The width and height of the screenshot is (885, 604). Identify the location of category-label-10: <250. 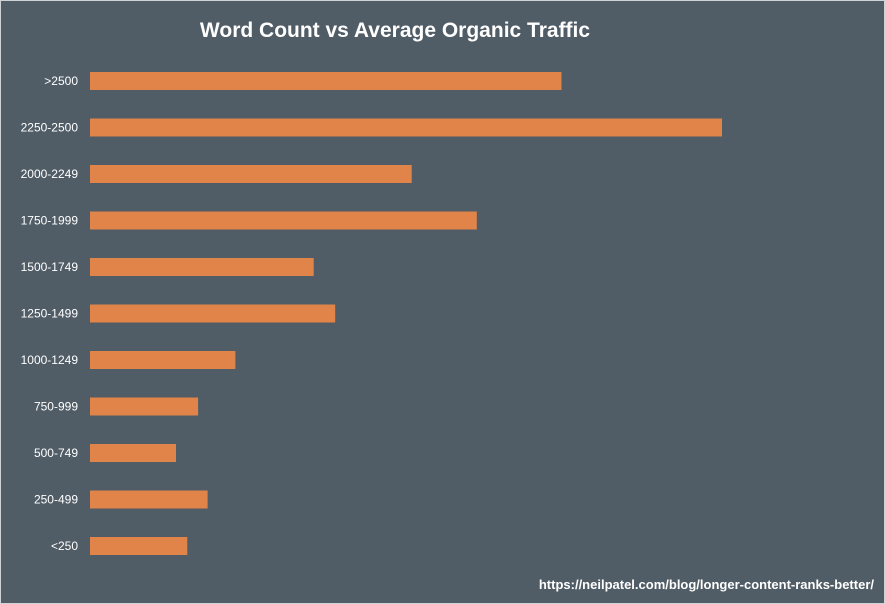
(64, 546).